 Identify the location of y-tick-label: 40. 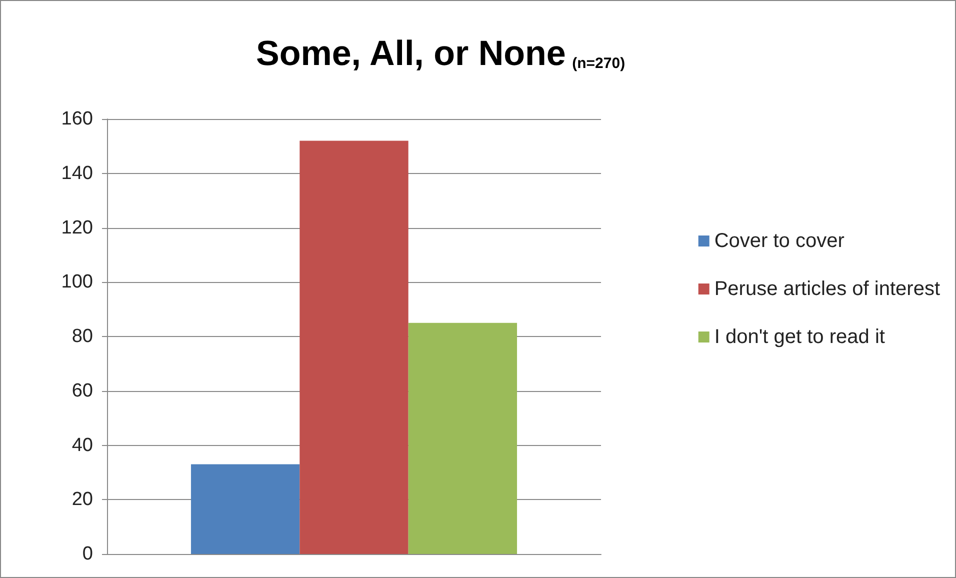
(82, 445).